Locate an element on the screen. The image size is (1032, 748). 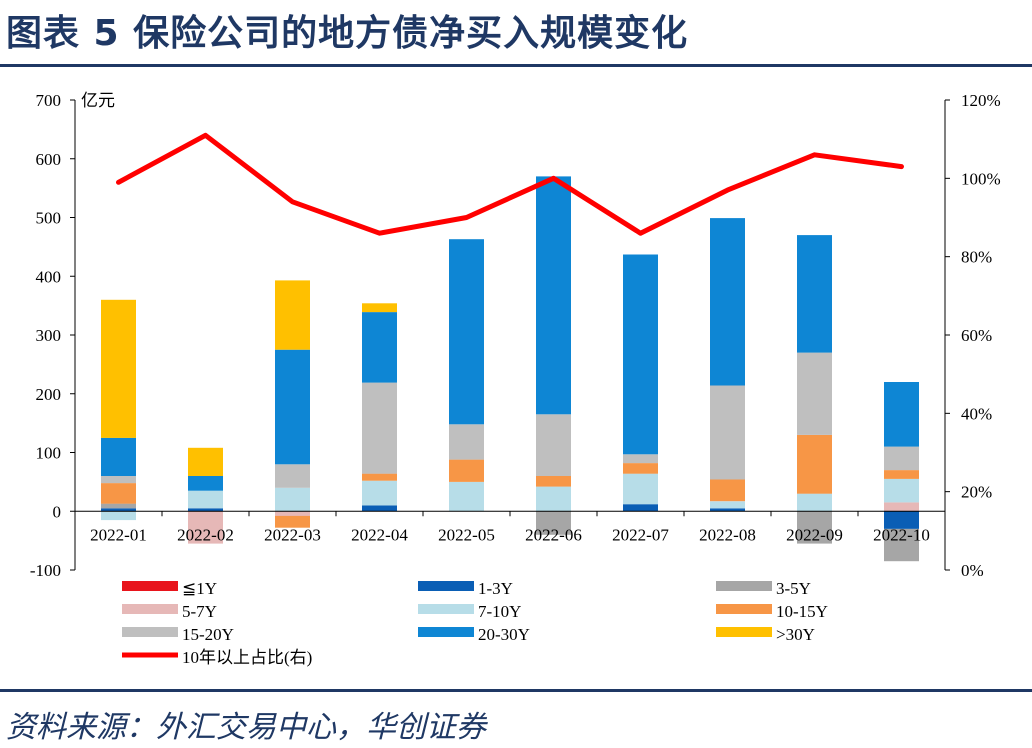
y-right-tick-label: 100% is located at coordinates (981, 178).